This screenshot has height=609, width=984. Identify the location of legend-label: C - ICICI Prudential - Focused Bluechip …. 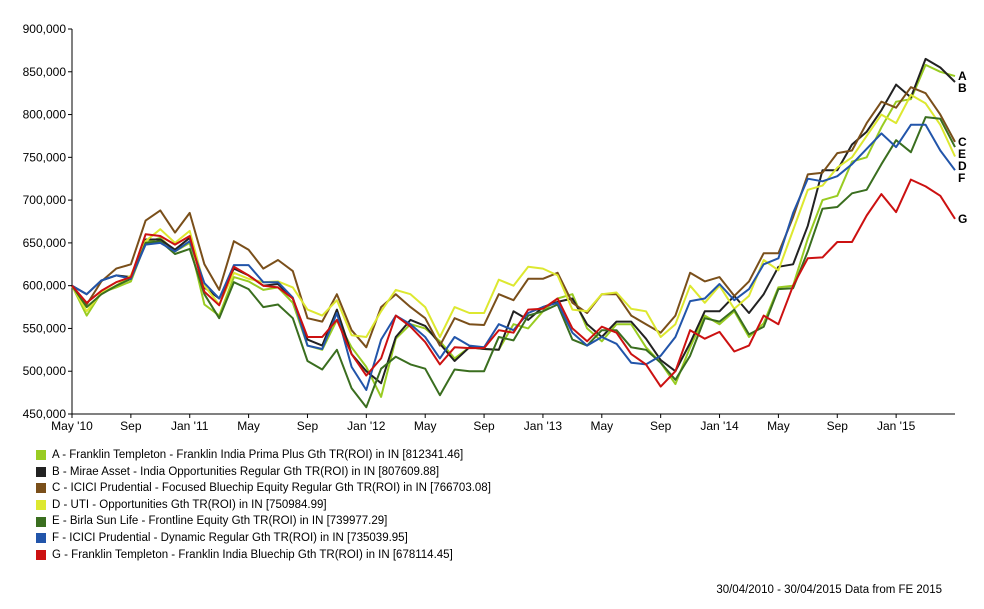
(271, 488).